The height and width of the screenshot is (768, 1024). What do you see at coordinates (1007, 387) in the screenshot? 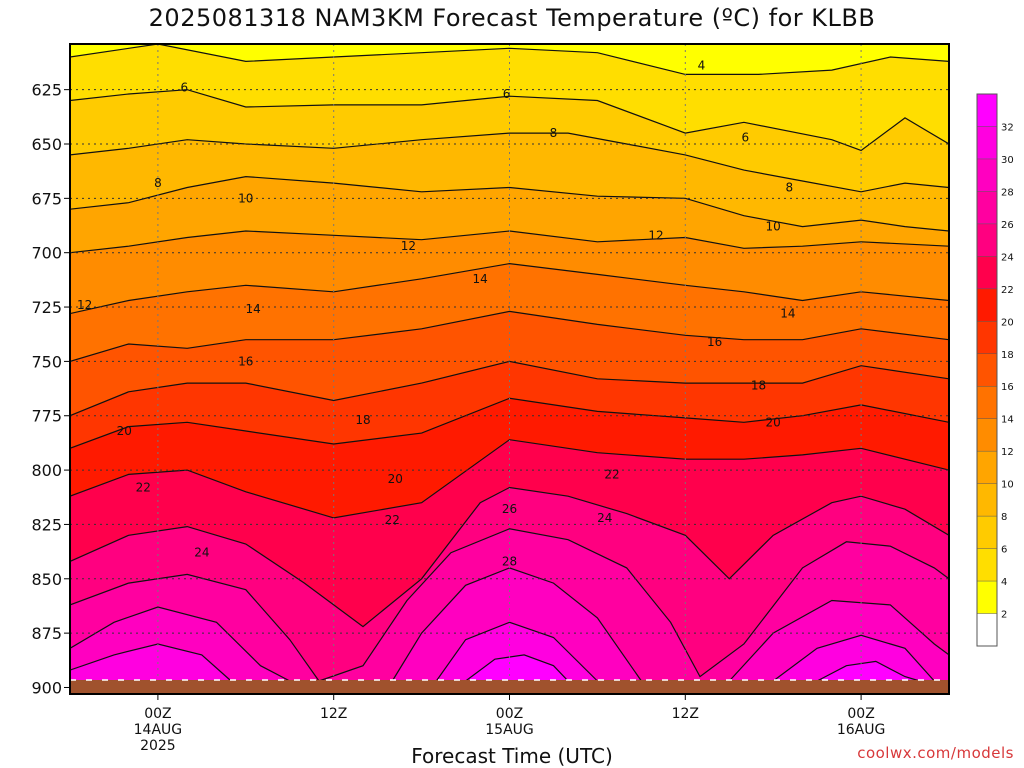
I see `colorbar-tick-label: 16` at bounding box center [1007, 387].